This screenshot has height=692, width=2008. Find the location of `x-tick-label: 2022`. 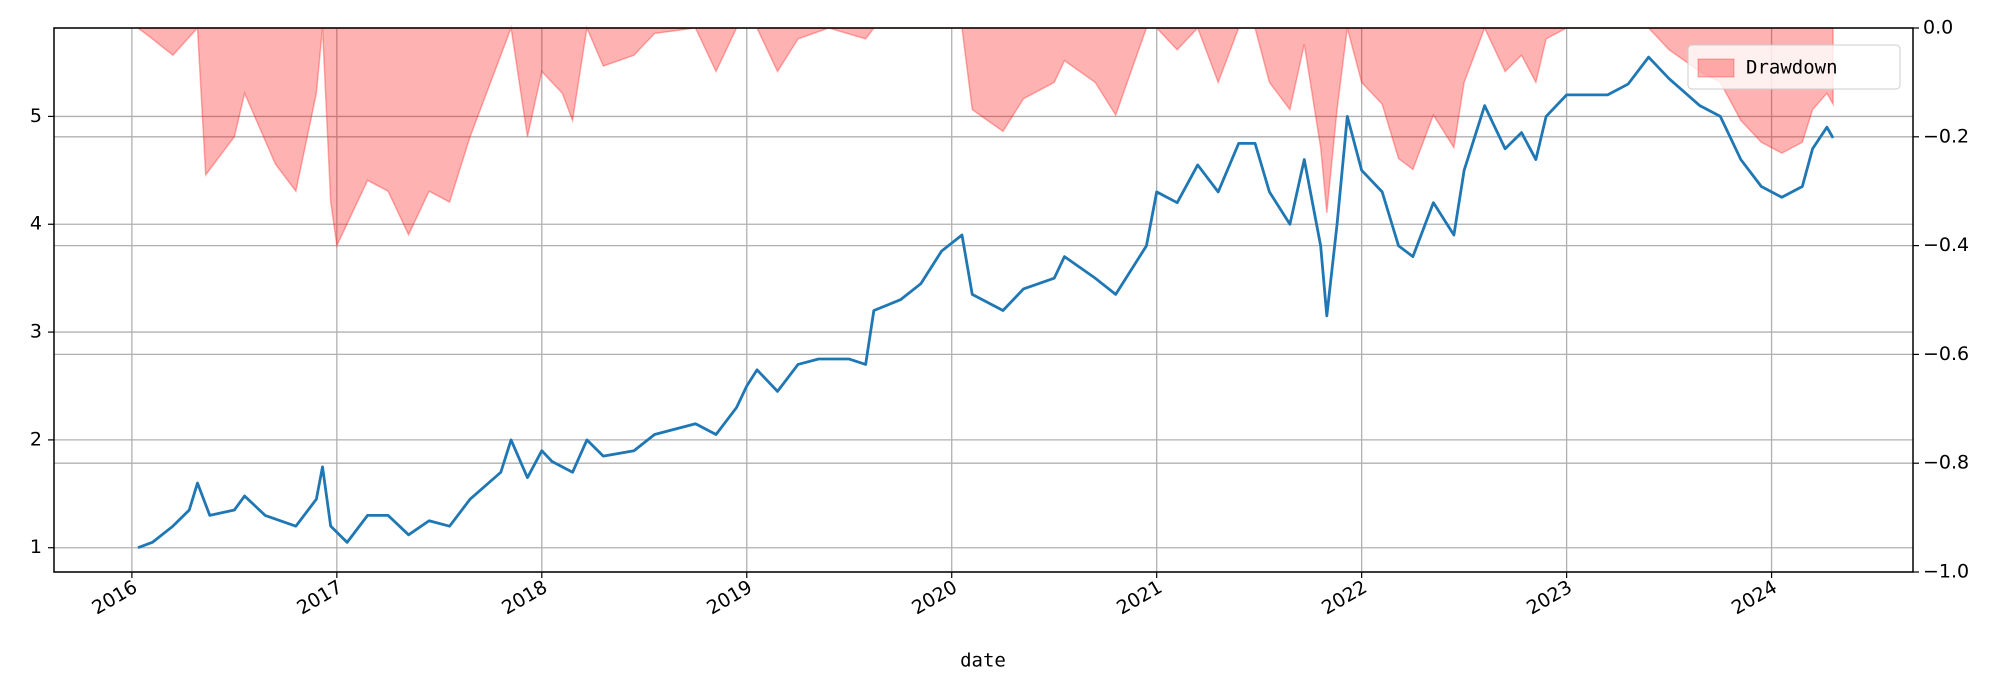

x-tick-label: 2022 is located at coordinates (1344, 597).